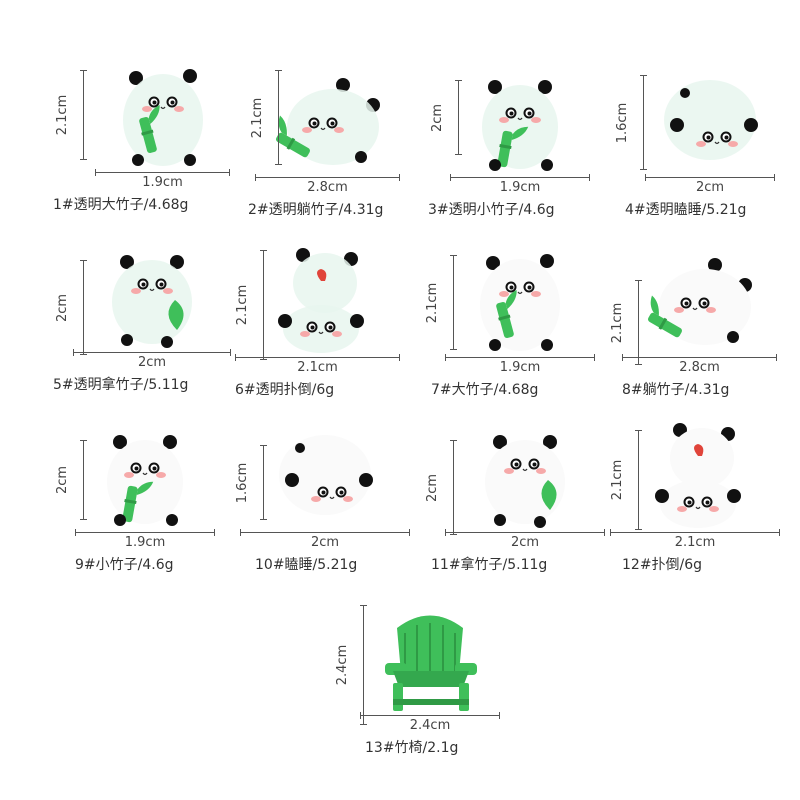 This screenshot has width=800, height=800. I want to click on product-item: 2.1cm 2.8cm 2#透明躺竹子/4.31g, so click(340, 165).